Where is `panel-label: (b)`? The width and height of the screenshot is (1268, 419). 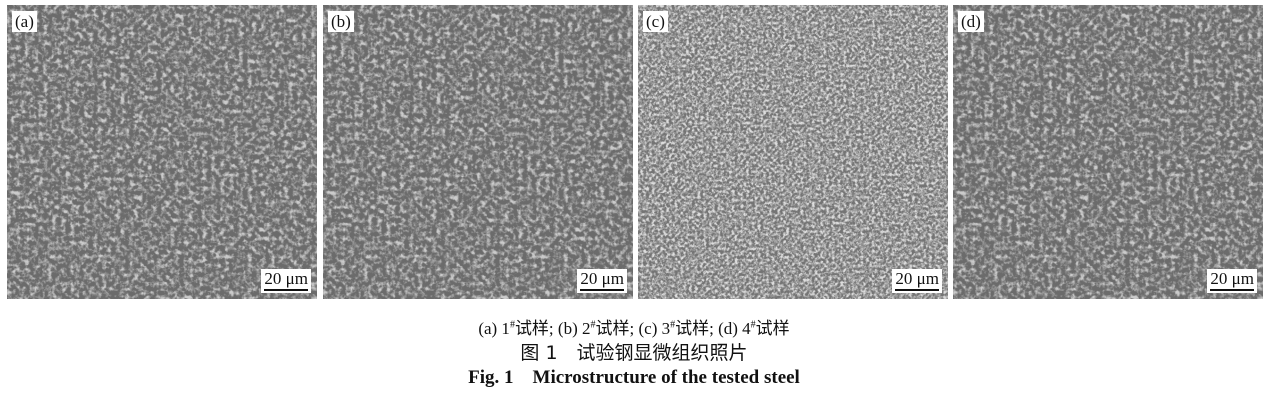
panel-label: (b) is located at coordinates (341, 21).